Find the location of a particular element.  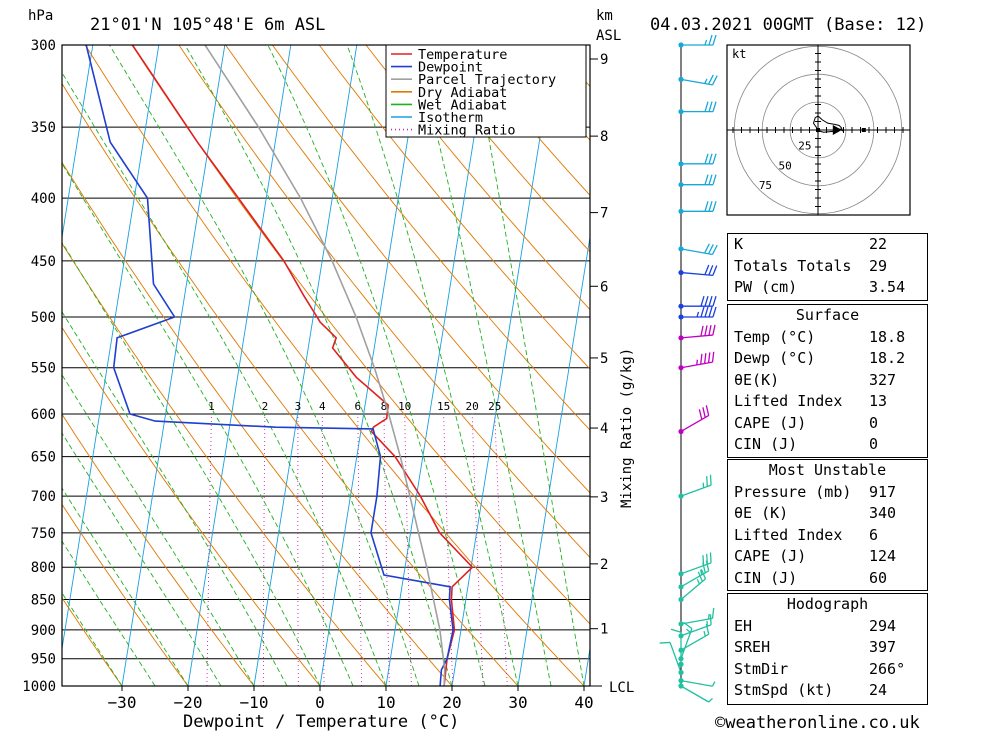

km-tick-label: 4 is located at coordinates (604, 429).